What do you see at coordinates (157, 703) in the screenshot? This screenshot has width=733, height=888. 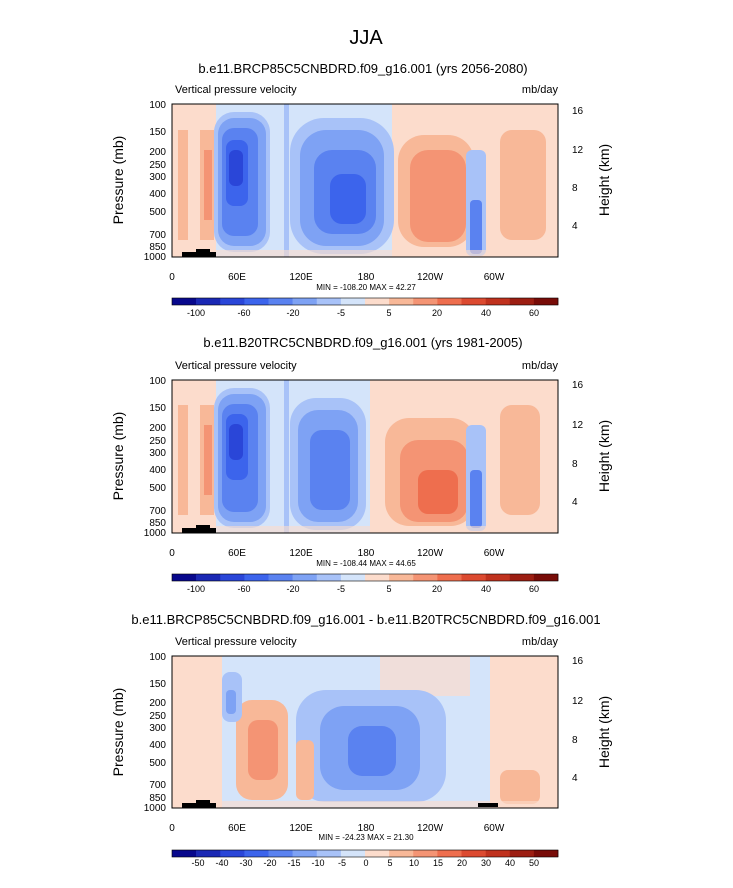 I see `y-tick-label: 200` at bounding box center [157, 703].